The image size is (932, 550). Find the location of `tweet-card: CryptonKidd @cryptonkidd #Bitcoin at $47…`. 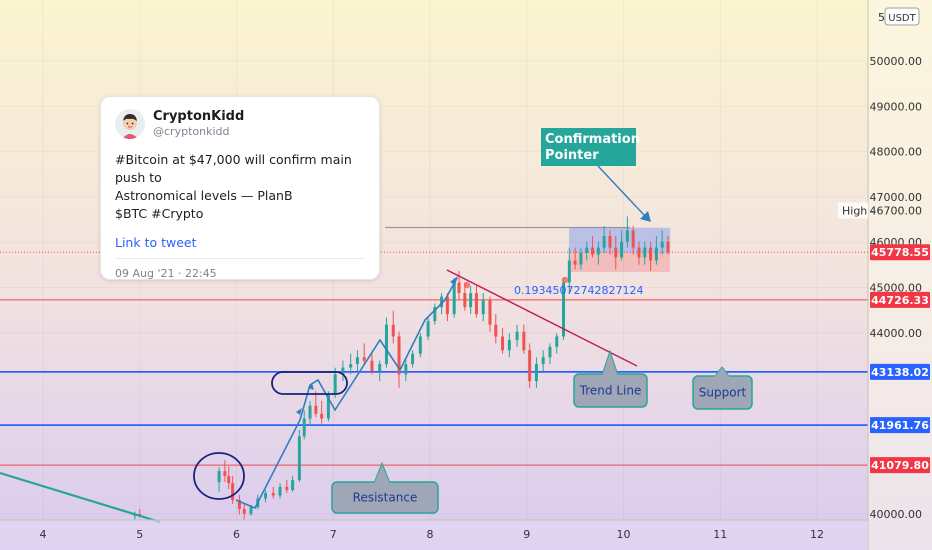

tweet-card: CryptonKidd @cryptonkidd #Bitcoin at $47… is located at coordinates (240, 188).